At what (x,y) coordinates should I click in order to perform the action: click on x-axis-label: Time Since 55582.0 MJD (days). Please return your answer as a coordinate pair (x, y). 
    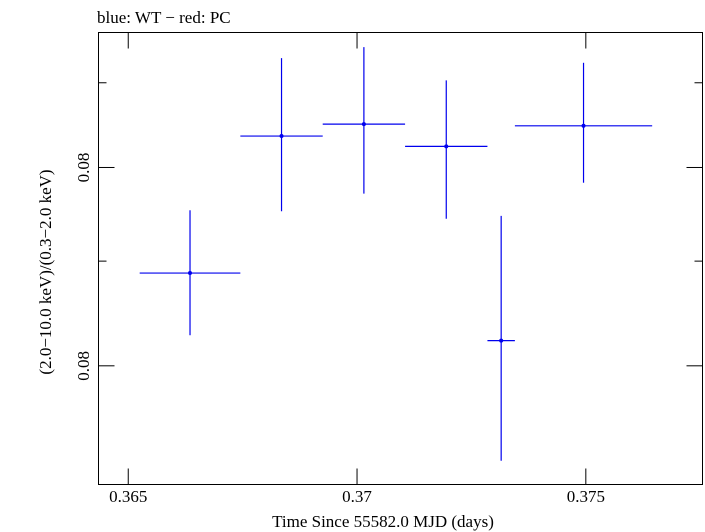
    Looking at the image, I should click on (383, 521).